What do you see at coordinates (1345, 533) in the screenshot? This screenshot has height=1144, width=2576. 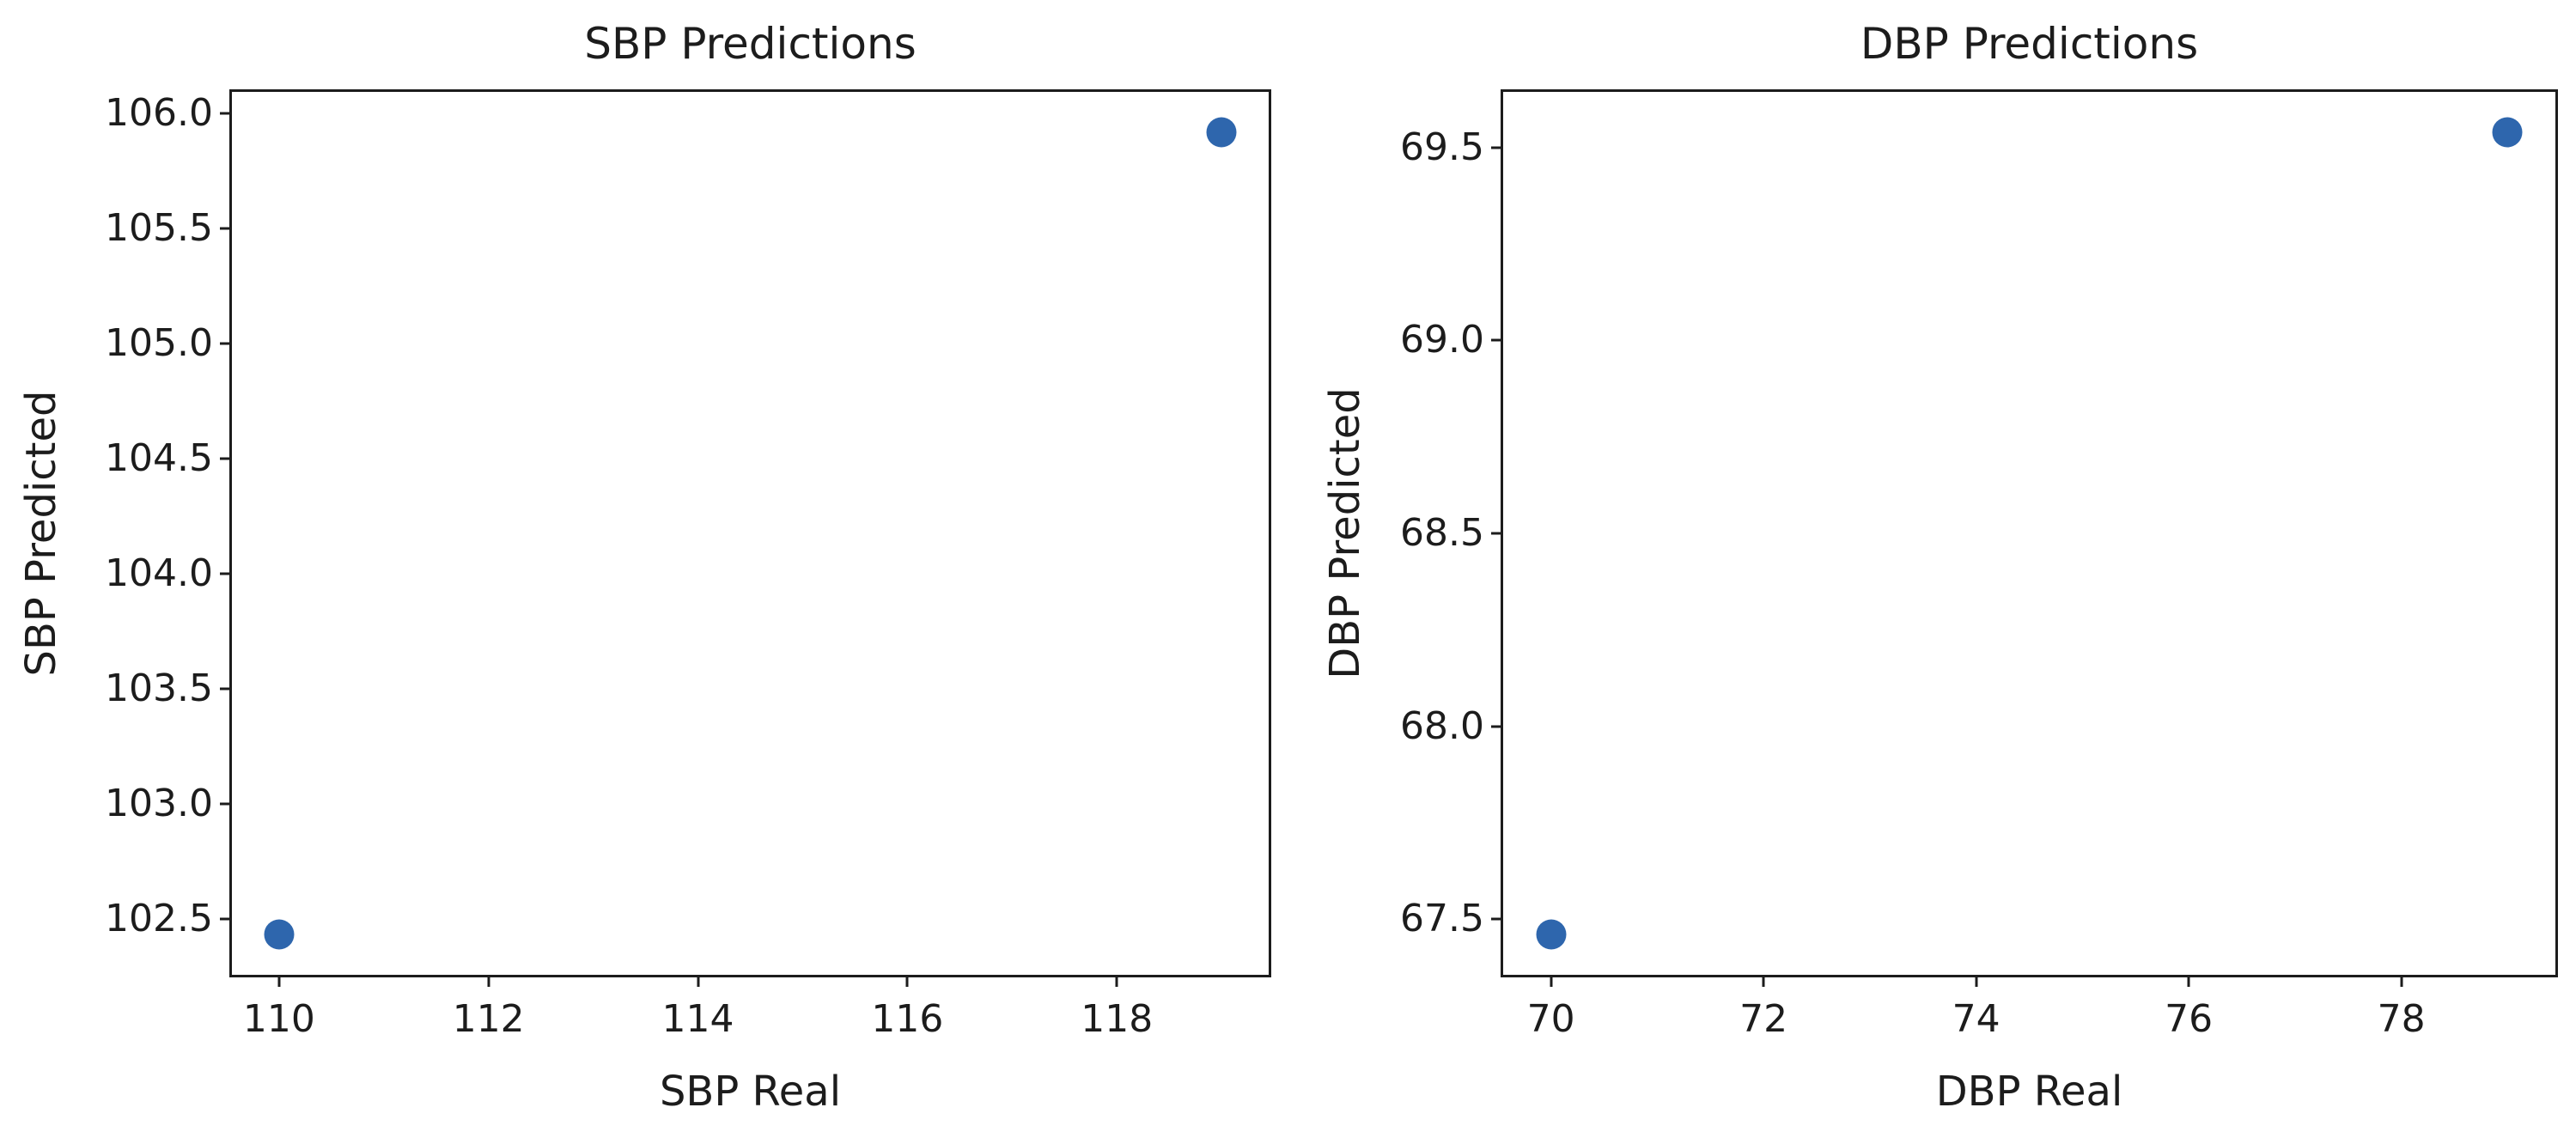 I see `y-axis-label: DBP Predicted` at bounding box center [1345, 533].